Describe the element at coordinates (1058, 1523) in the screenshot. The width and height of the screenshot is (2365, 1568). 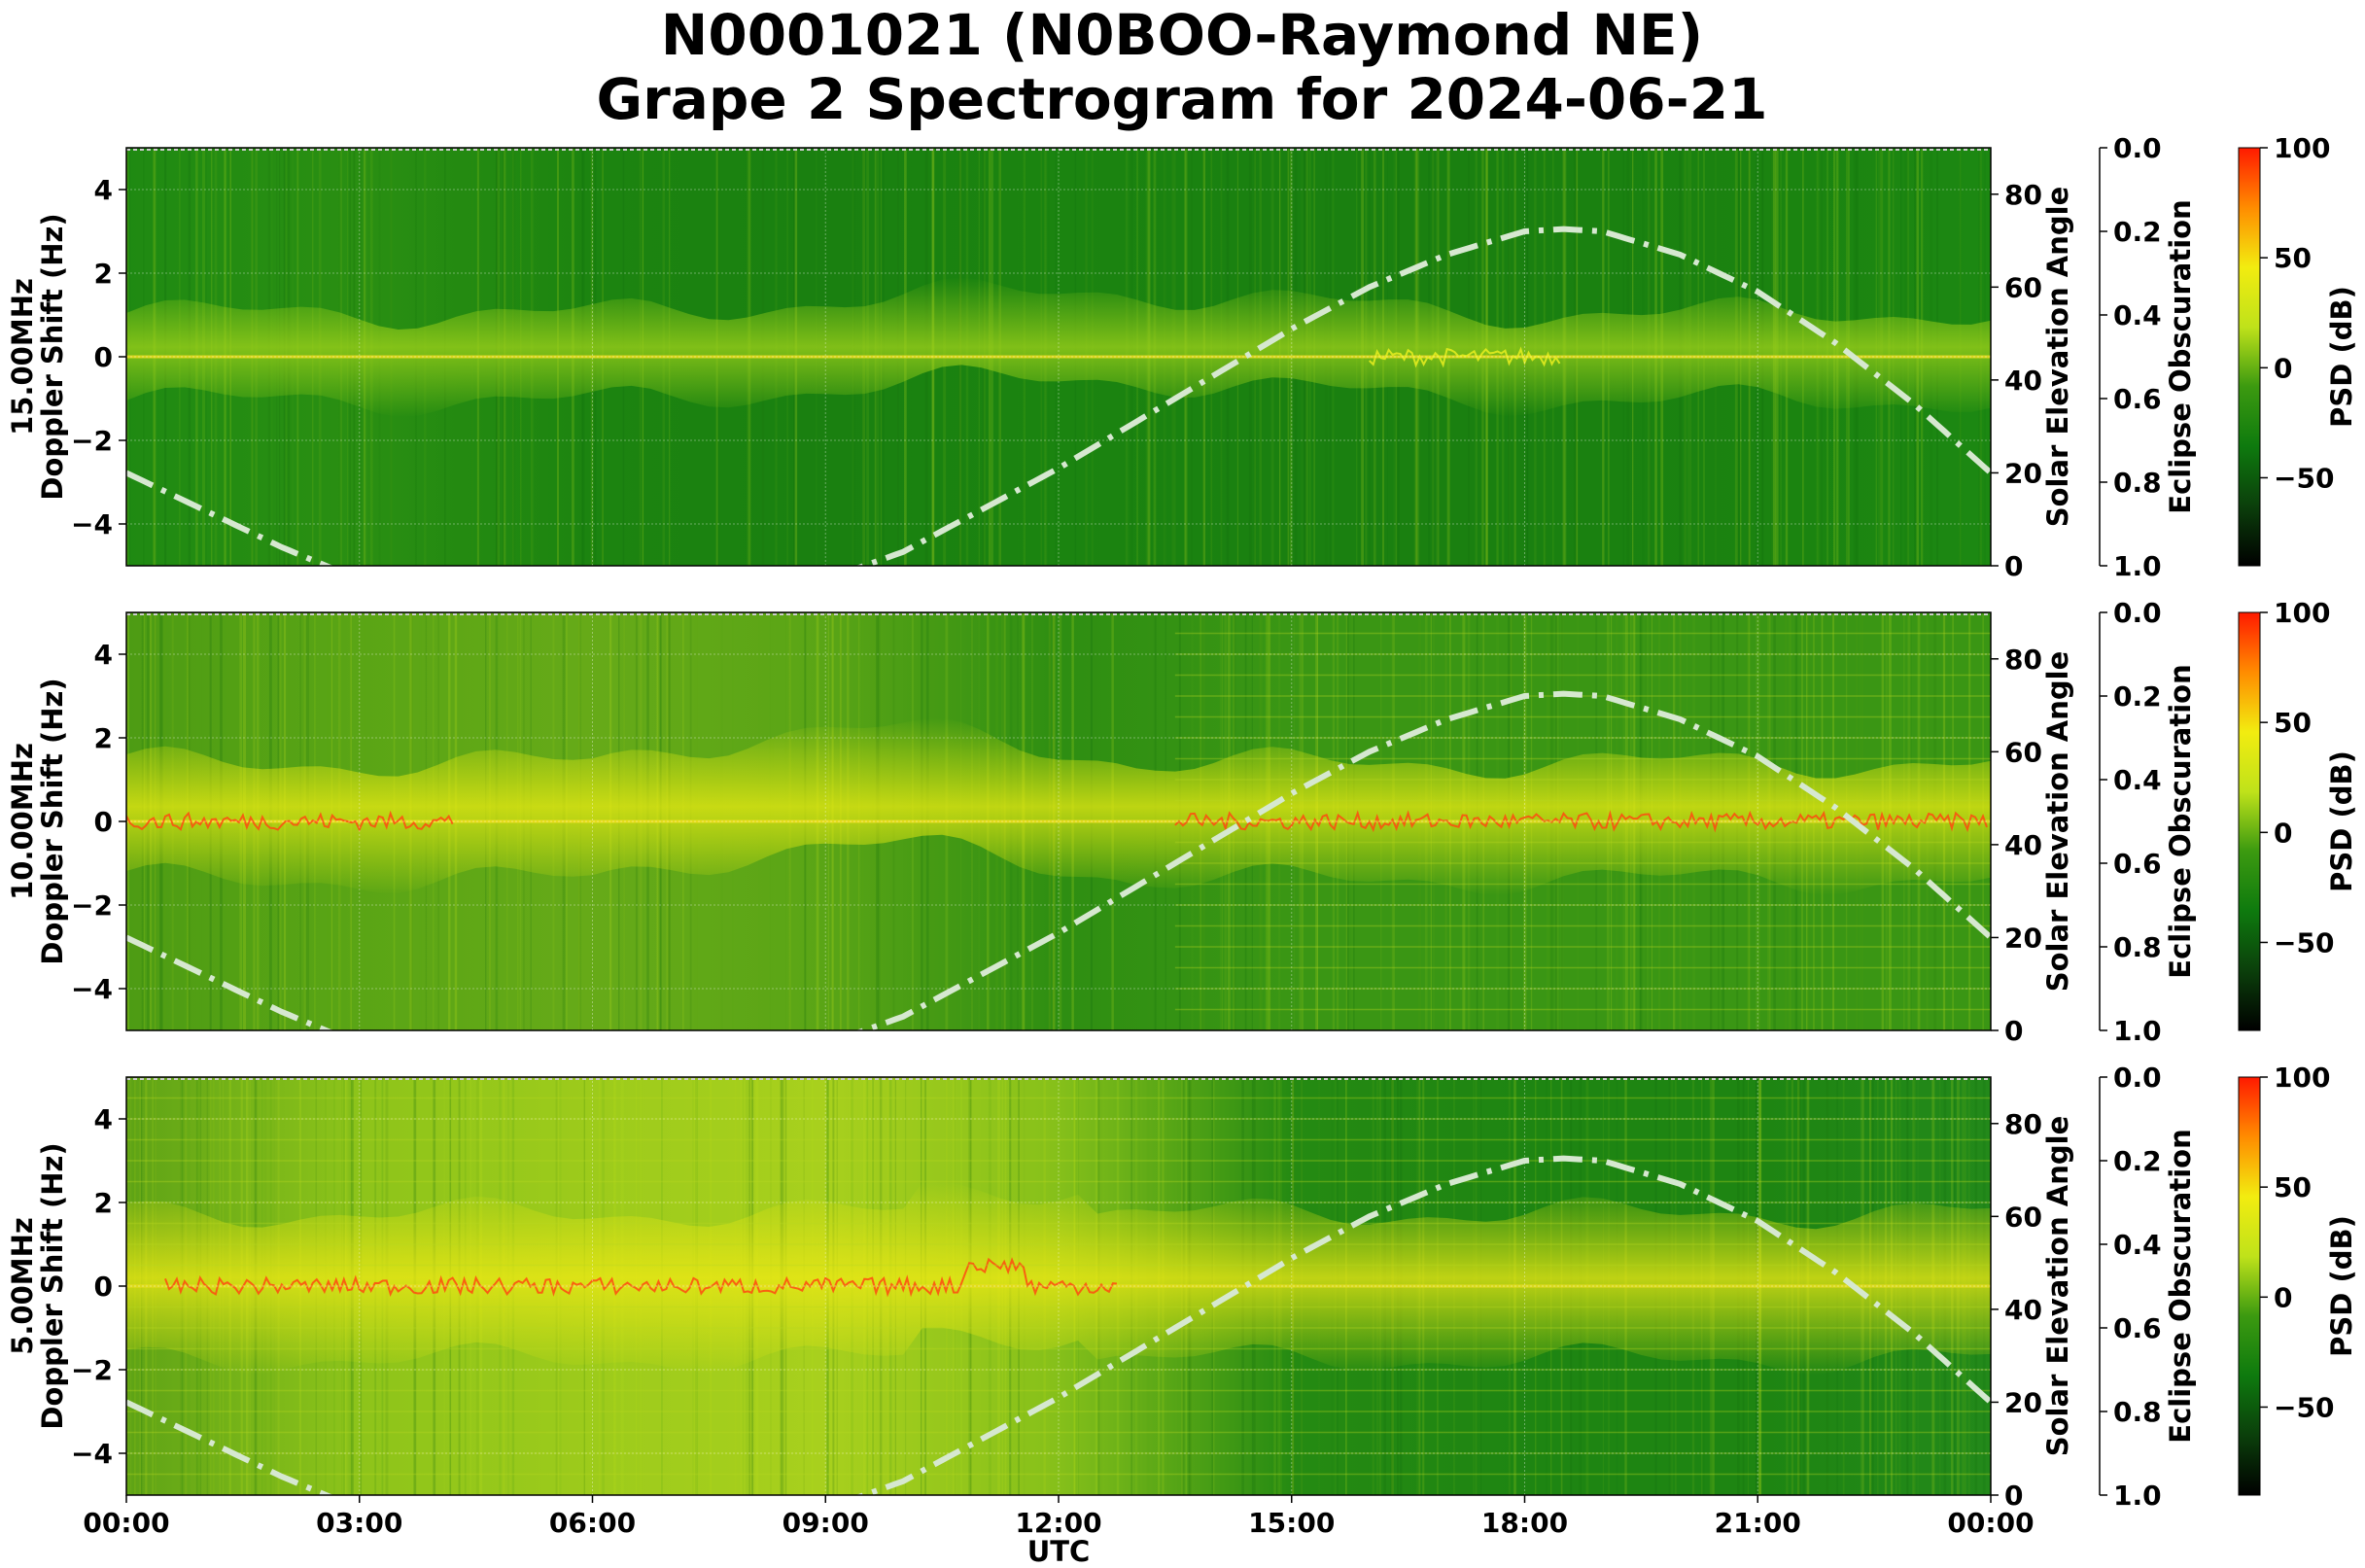
I see `x-tick-label: 12:00` at that location.